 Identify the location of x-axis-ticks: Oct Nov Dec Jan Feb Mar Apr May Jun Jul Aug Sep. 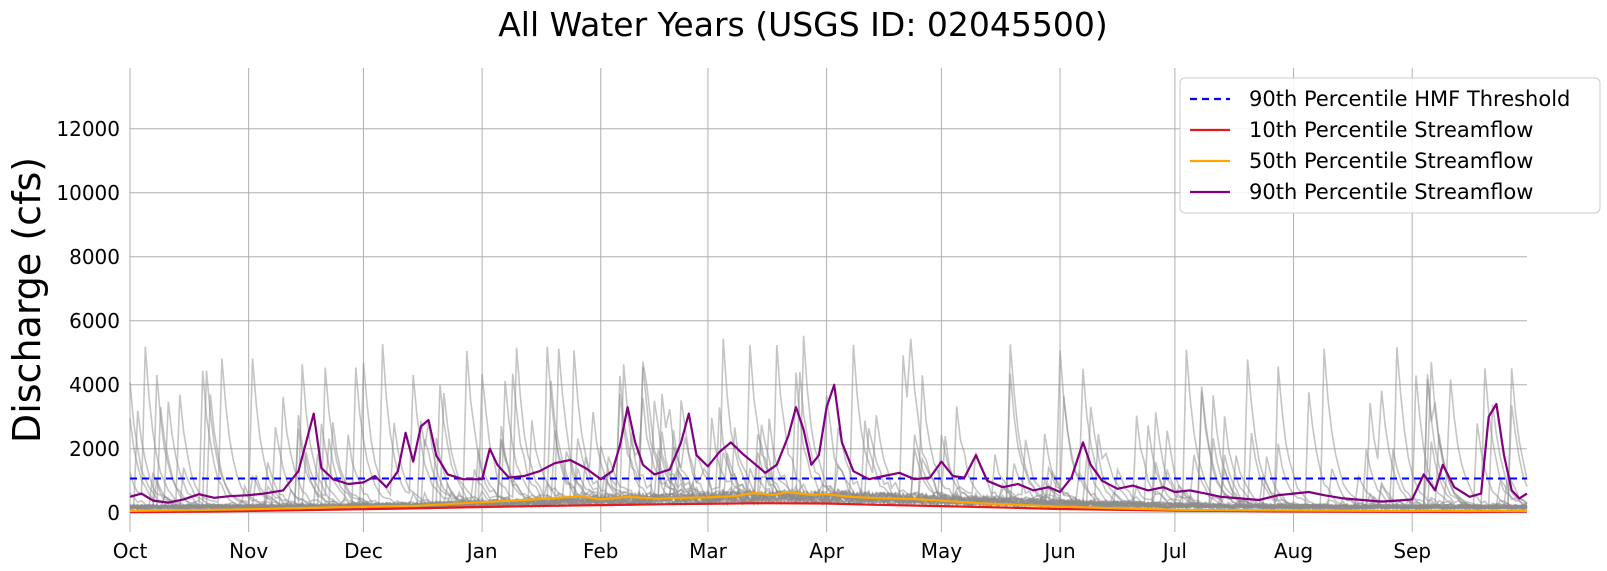
(772, 551).